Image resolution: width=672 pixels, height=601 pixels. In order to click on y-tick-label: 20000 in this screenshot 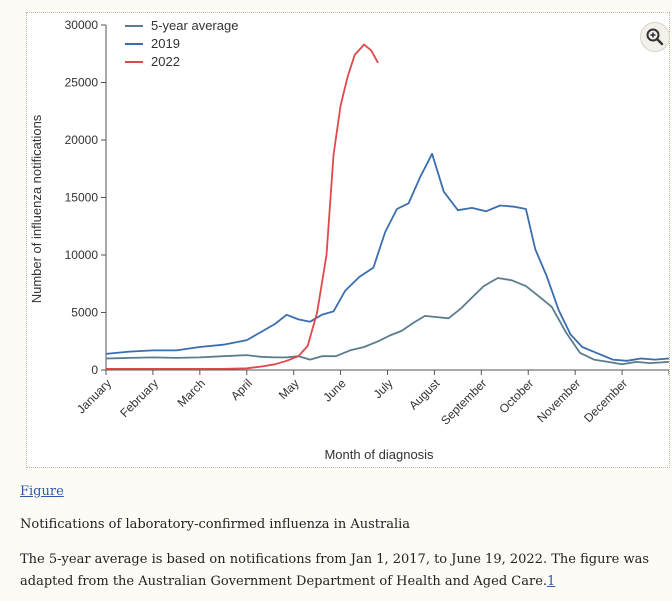, I will do `click(82, 140)`.